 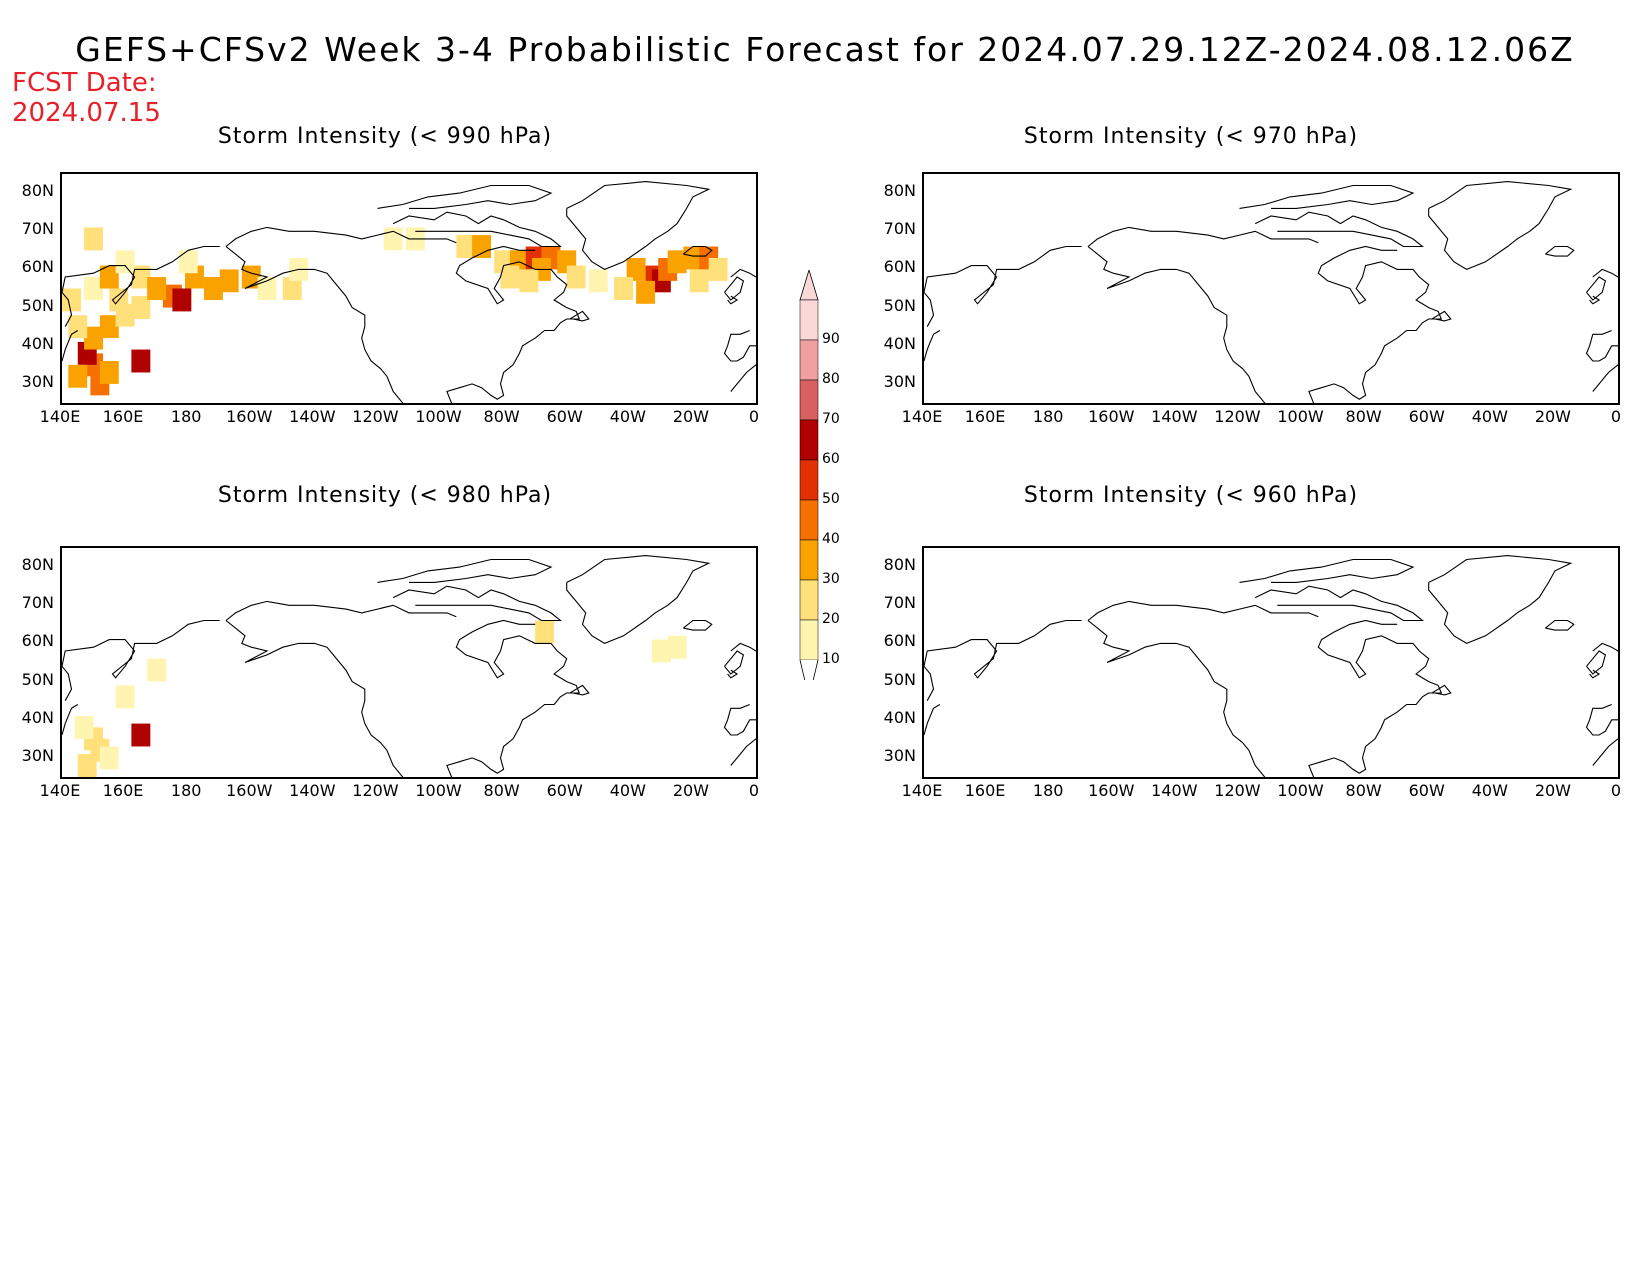 I want to click on colorbar-level-label: 40, so click(x=831, y=539).